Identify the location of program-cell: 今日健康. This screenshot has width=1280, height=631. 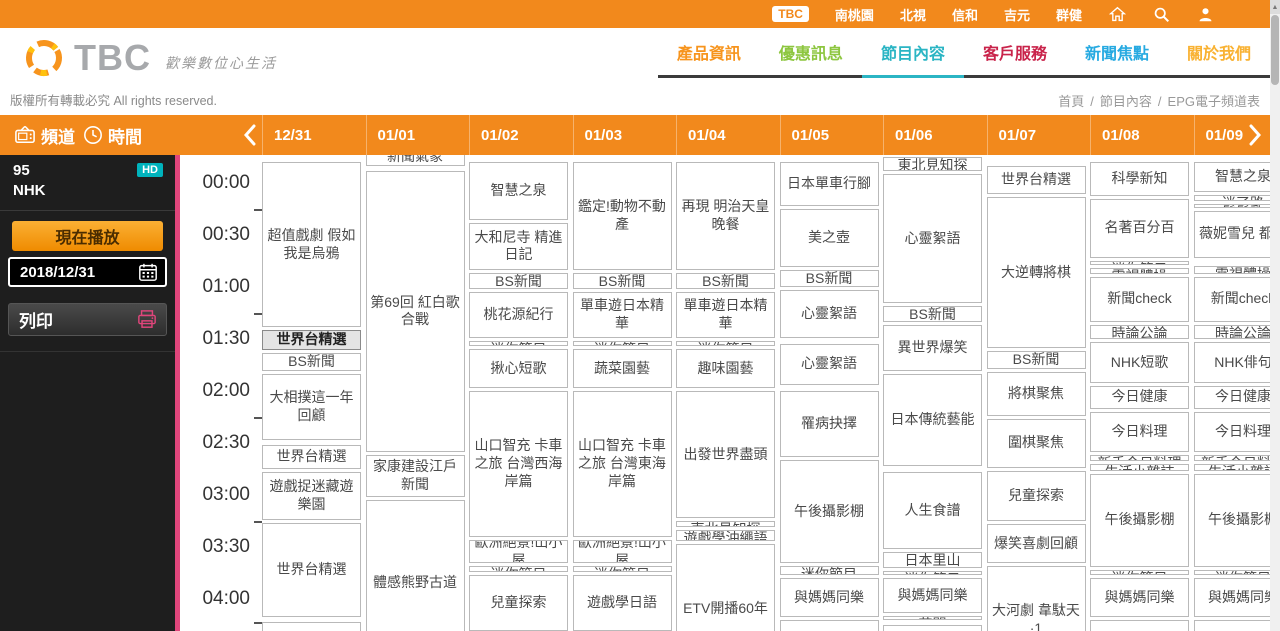
(1139, 397).